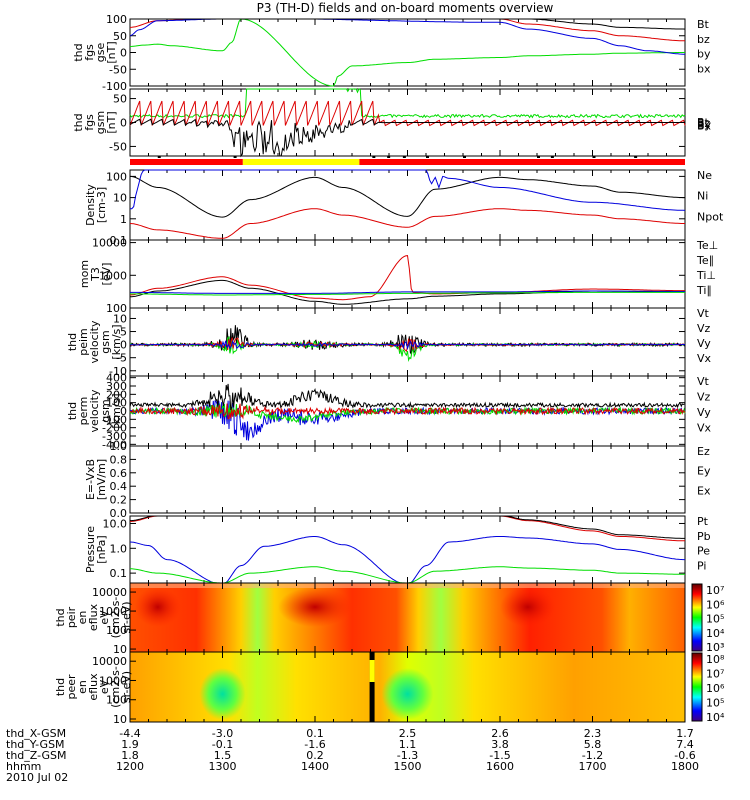  Describe the element at coordinates (223, 766) in the screenshot. I see `xaxis-value: 1300` at that location.